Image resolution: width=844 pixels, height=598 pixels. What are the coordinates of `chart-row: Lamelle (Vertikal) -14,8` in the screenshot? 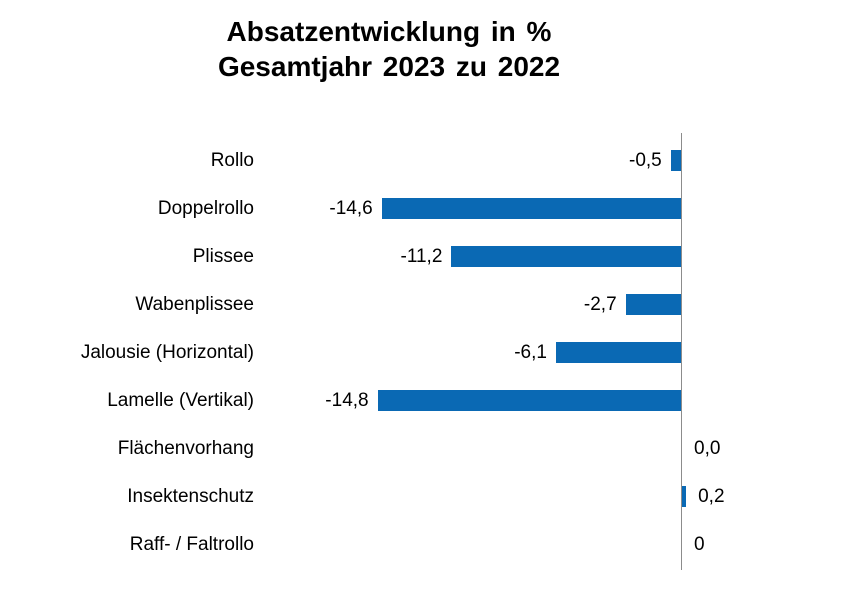 It's located at (422, 401).